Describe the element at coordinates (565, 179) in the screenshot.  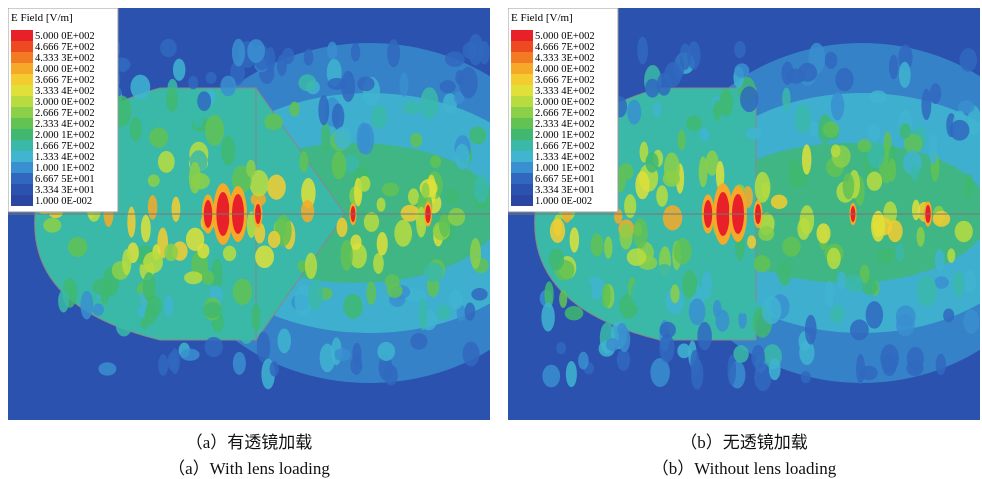
I see `legend-label: 6.667 5E+001` at that location.